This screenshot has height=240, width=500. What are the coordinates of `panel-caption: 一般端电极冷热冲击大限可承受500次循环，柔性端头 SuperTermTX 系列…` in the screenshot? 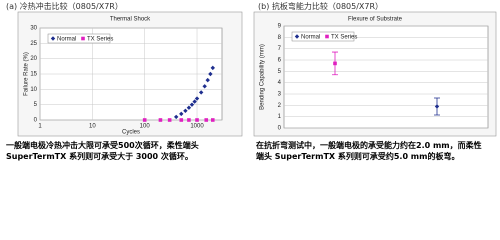 It's located at (102, 151).